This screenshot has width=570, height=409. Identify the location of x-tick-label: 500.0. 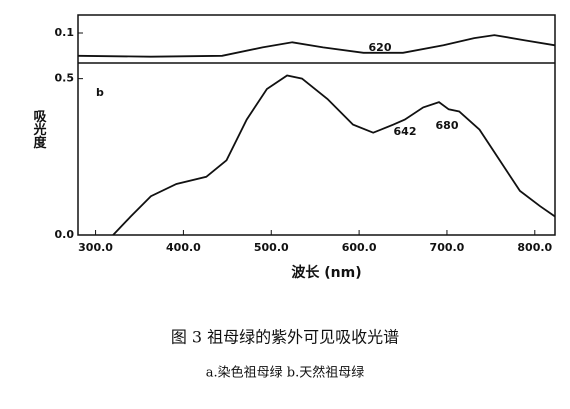
(271, 247).